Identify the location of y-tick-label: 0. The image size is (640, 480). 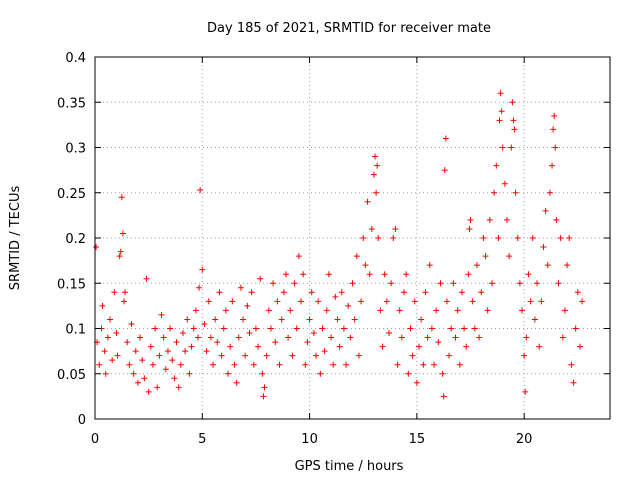
(82, 420).